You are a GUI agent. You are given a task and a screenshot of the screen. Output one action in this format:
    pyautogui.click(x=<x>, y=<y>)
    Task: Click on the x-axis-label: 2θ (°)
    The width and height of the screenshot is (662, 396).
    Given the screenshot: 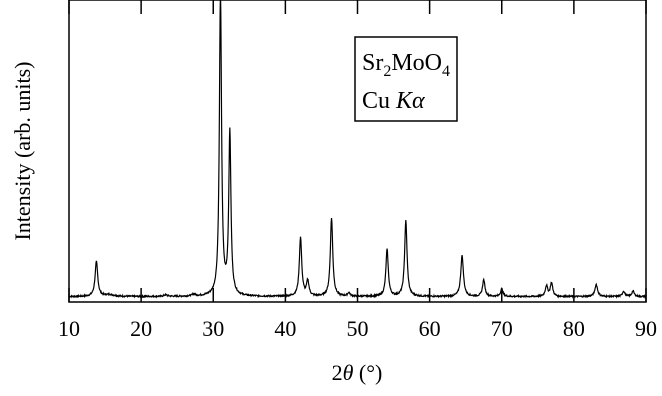 What is the action you would take?
    pyautogui.click(x=357, y=372)
    